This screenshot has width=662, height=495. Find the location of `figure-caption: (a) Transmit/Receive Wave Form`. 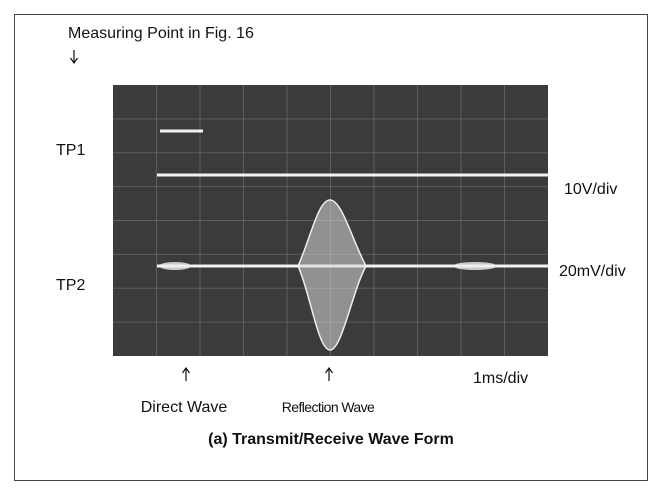

figure-caption: (a) Transmit/Receive Wave Form is located at coordinates (331, 439).